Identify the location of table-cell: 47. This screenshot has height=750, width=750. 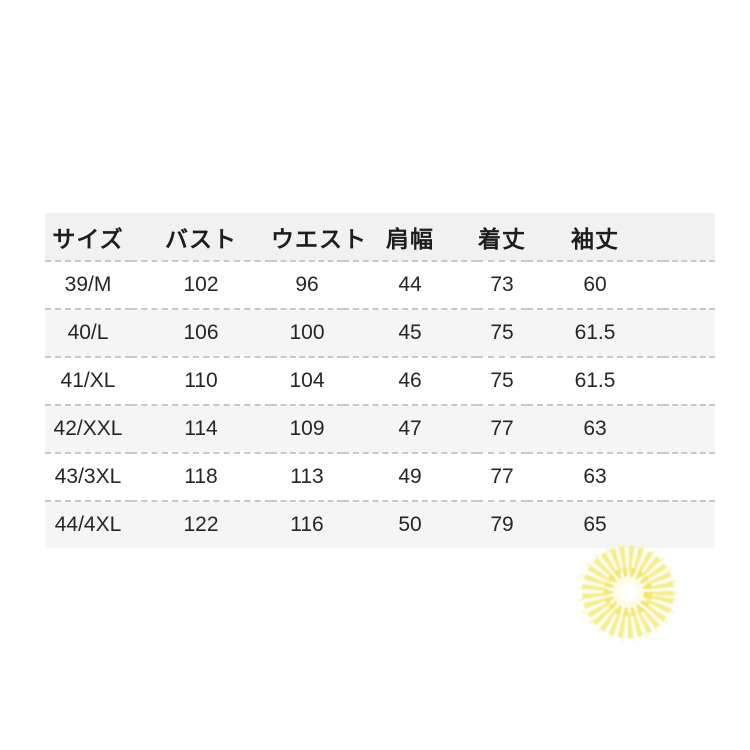
(410, 429).